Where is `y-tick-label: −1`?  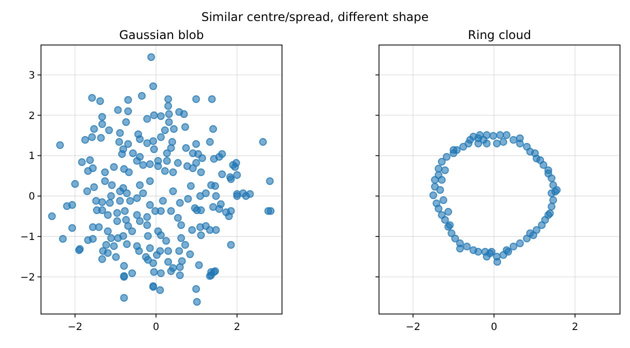 y-tick-label: −1 is located at coordinates (27, 237).